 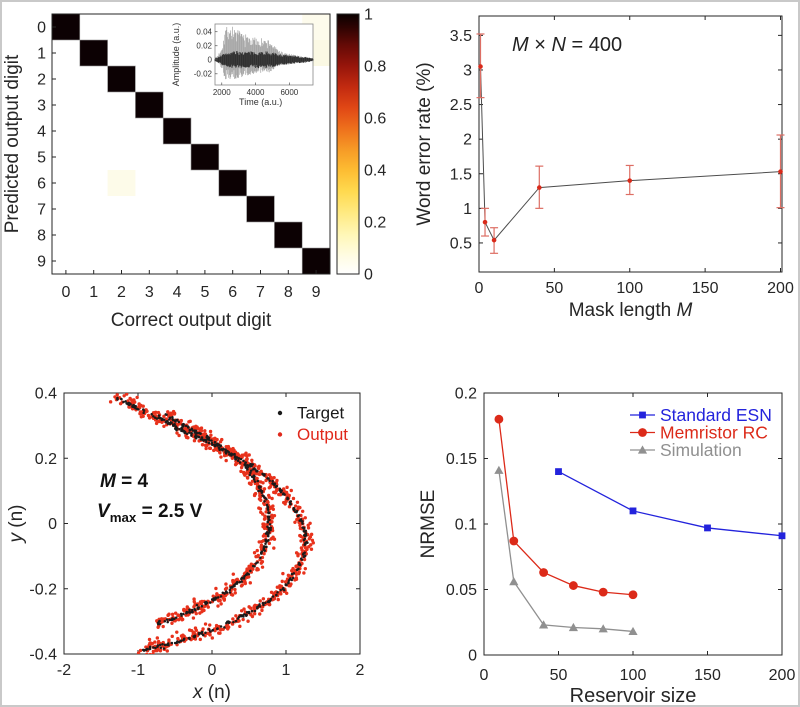 I want to click on y-tick-label: 1.5, so click(x=461, y=174).